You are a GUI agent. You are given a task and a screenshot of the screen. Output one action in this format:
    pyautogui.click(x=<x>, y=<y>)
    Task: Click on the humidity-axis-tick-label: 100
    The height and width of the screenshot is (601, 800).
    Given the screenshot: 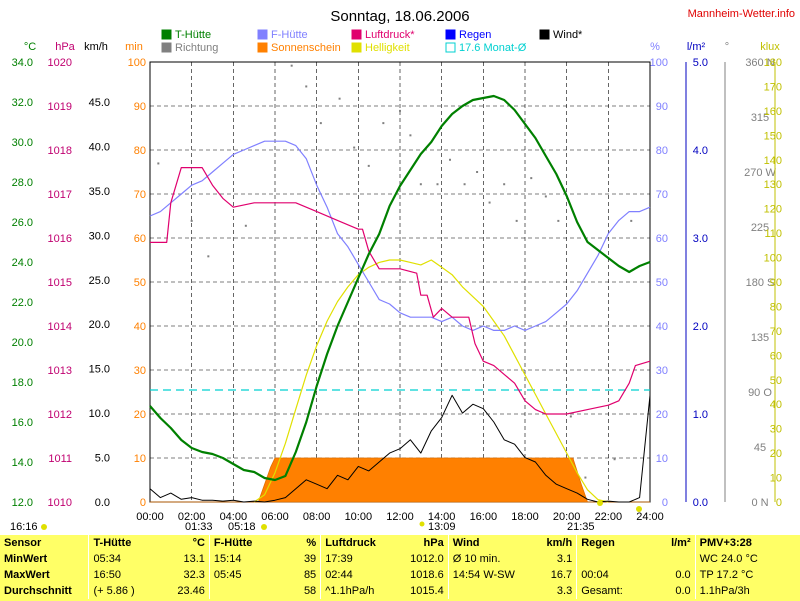 What is the action you would take?
    pyautogui.click(x=659, y=63)
    